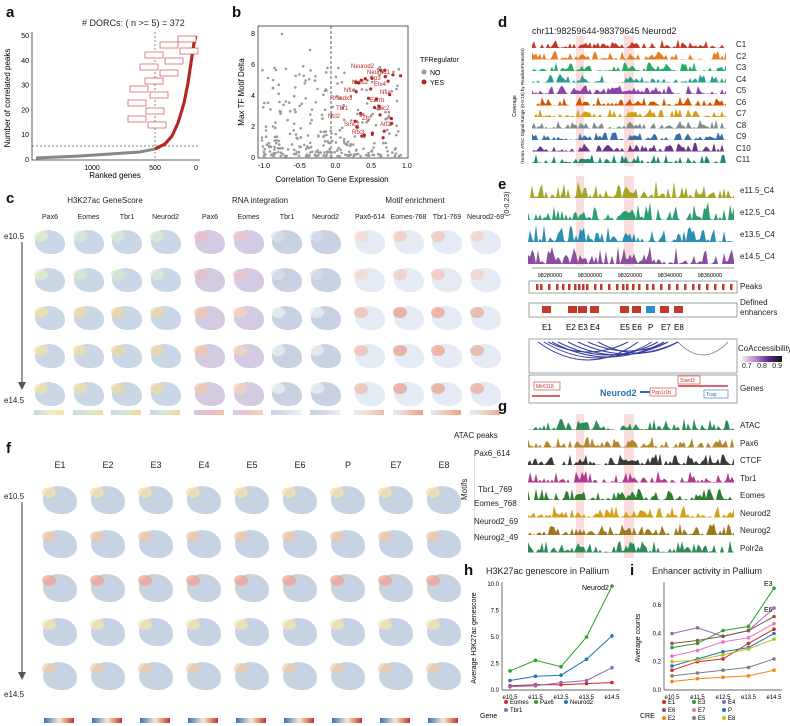 Image resolution: width=790 pixels, height=726 pixels. I want to click on legend-label-E2: E2, so click(672, 719).